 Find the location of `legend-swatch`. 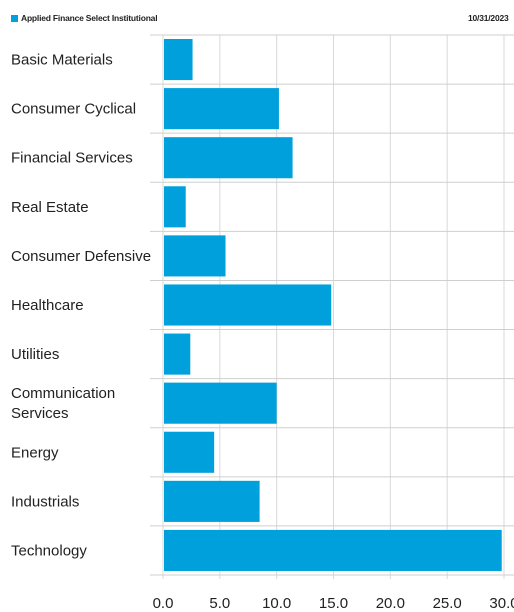

legend-swatch is located at coordinates (14, 18).